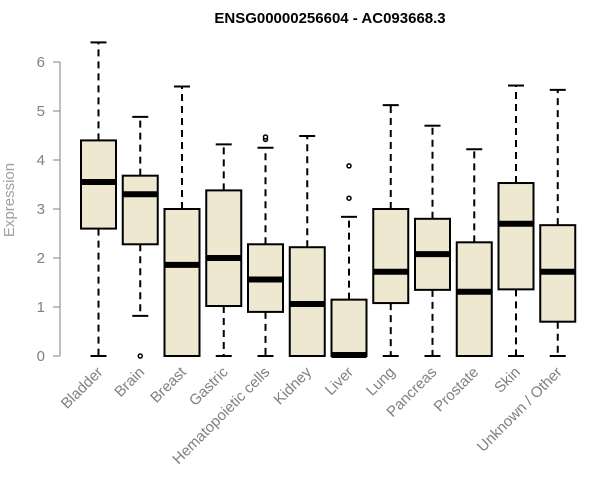 This screenshot has width=600, height=500. I want to click on box-skin, so click(516, 220).